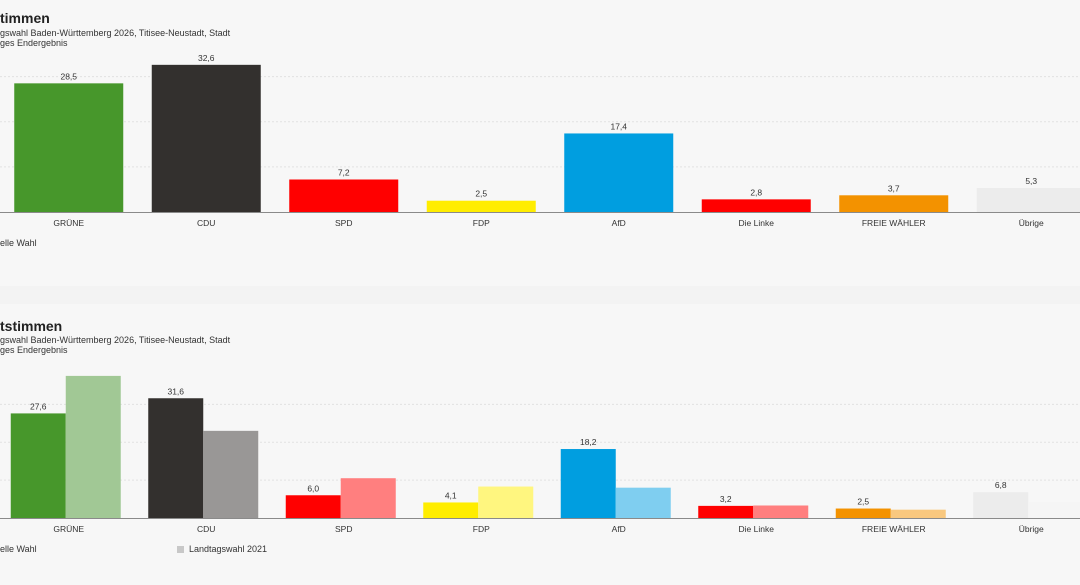  I want to click on data-label-fdp: 4,1, so click(451, 495).